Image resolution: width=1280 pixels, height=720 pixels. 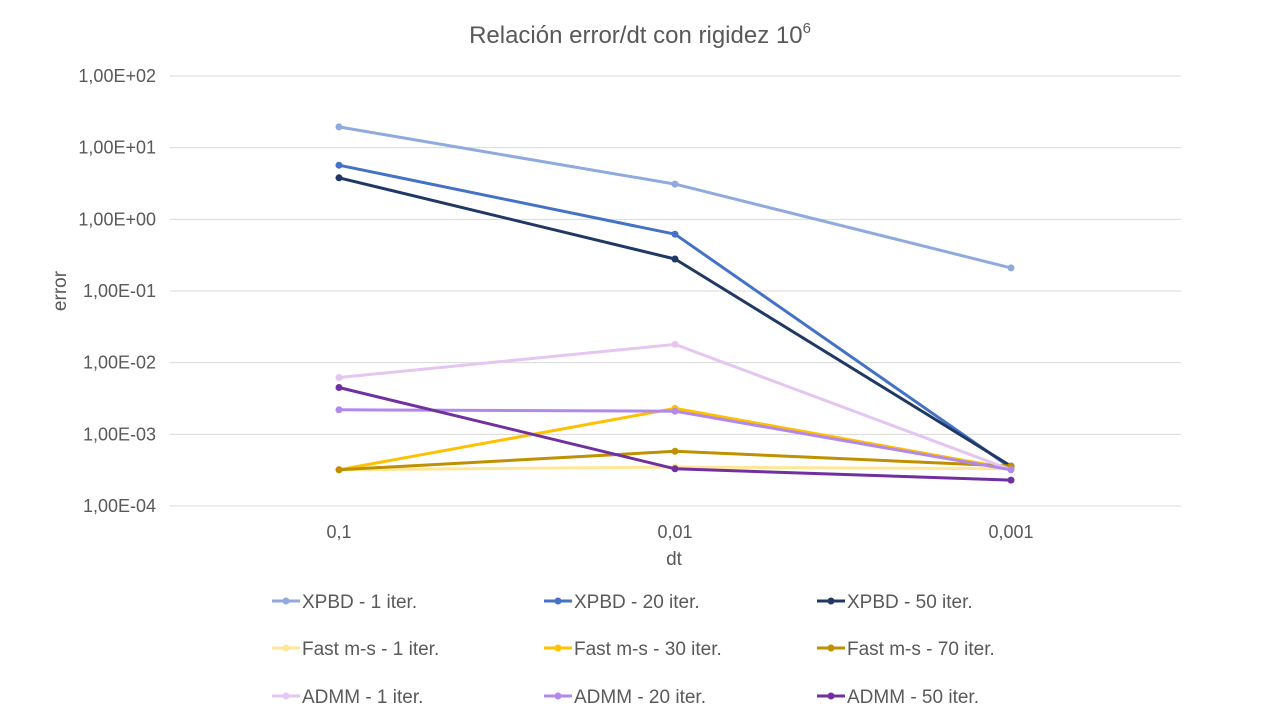 What do you see at coordinates (362, 697) in the screenshot?
I see `legend-label: ADMM - 1 iter.` at bounding box center [362, 697].